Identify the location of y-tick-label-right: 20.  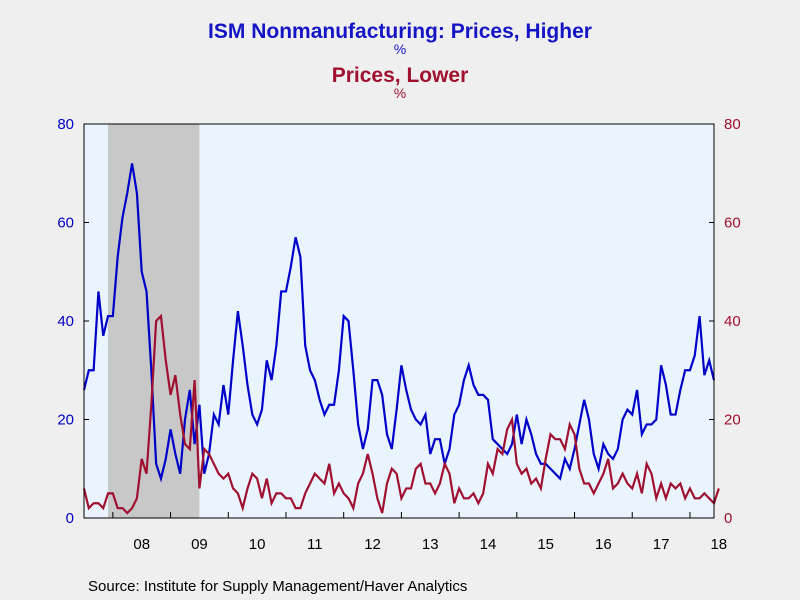
(732, 420).